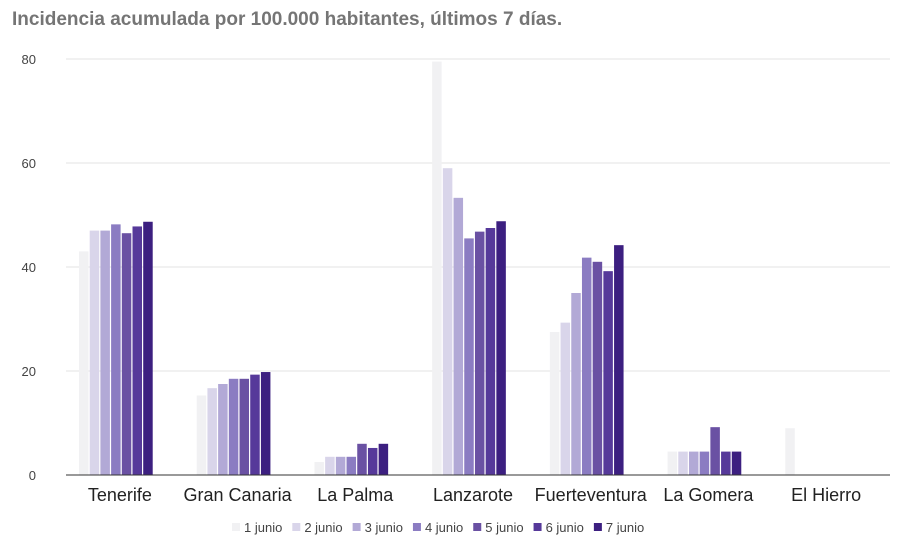 The width and height of the screenshot is (904, 549). Describe the element at coordinates (116, 349) in the screenshot. I see `bar-4-junio-tenerife` at that location.